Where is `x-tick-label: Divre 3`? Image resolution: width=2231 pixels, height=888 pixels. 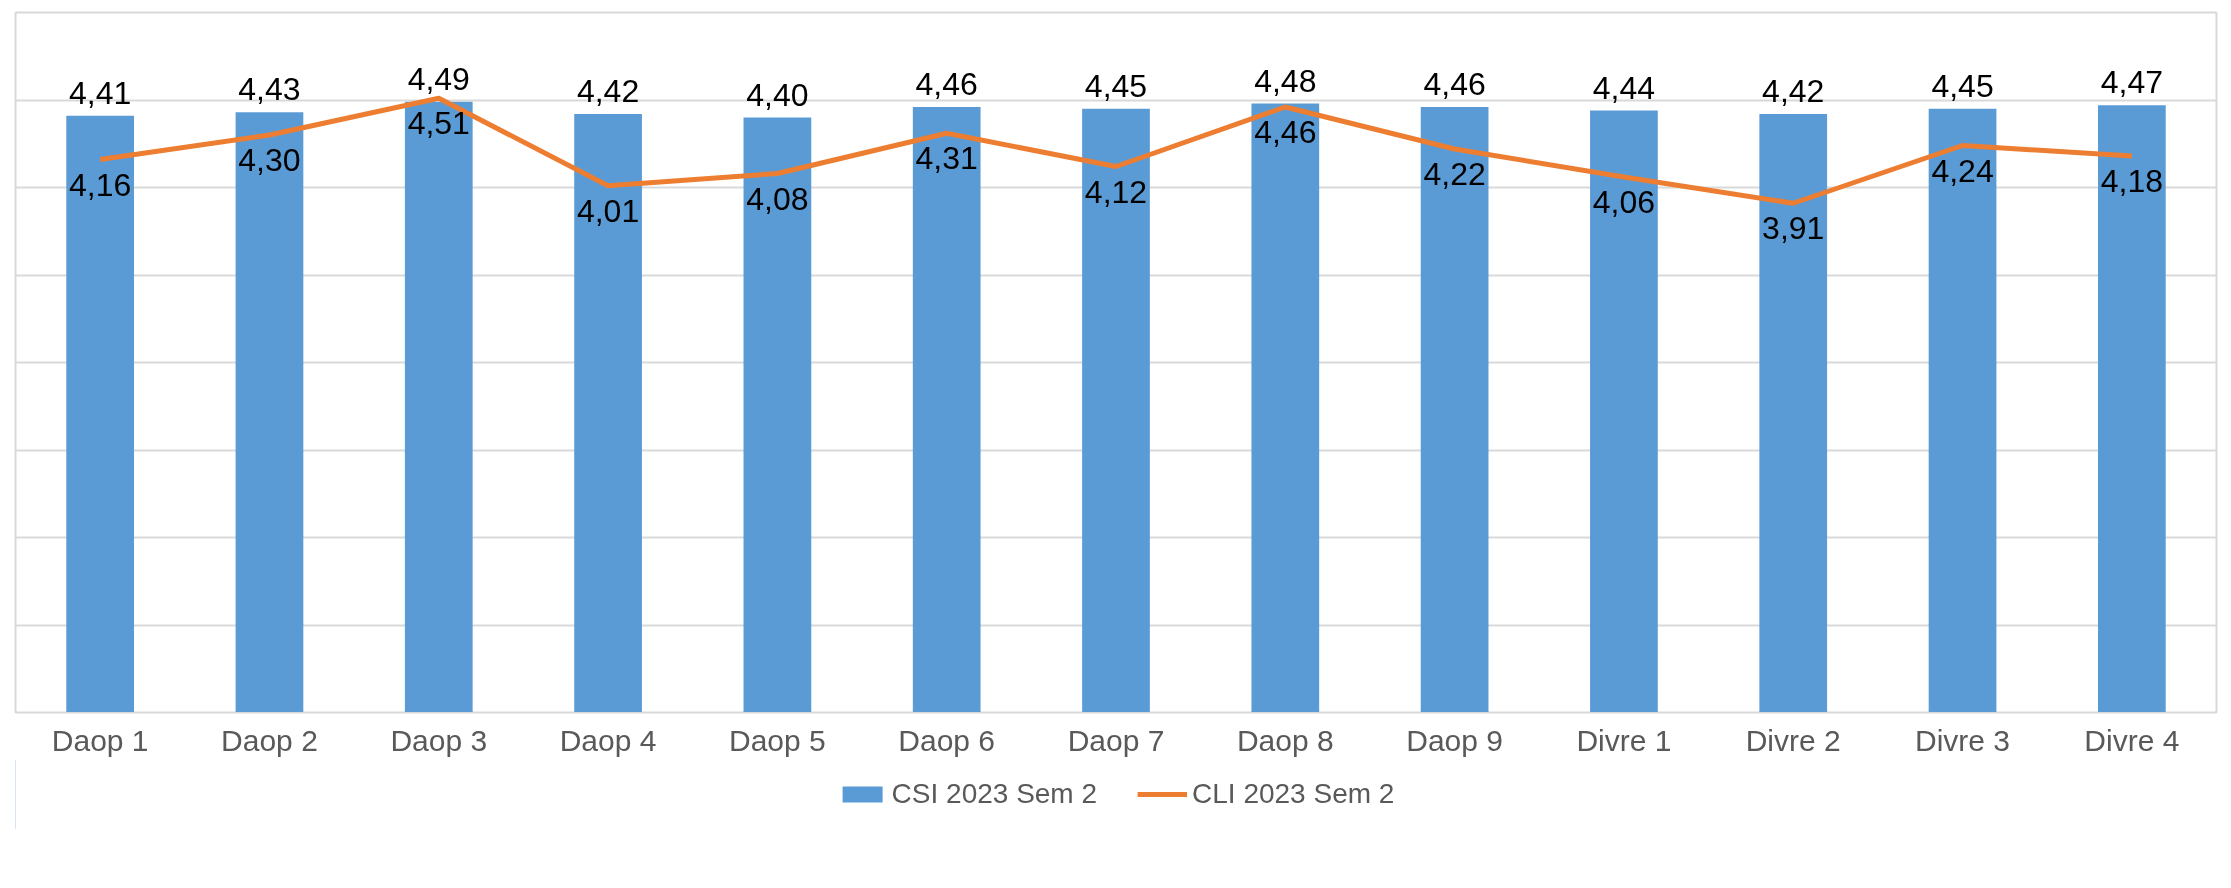
x-tick-label: Divre 3 is located at coordinates (1963, 740).